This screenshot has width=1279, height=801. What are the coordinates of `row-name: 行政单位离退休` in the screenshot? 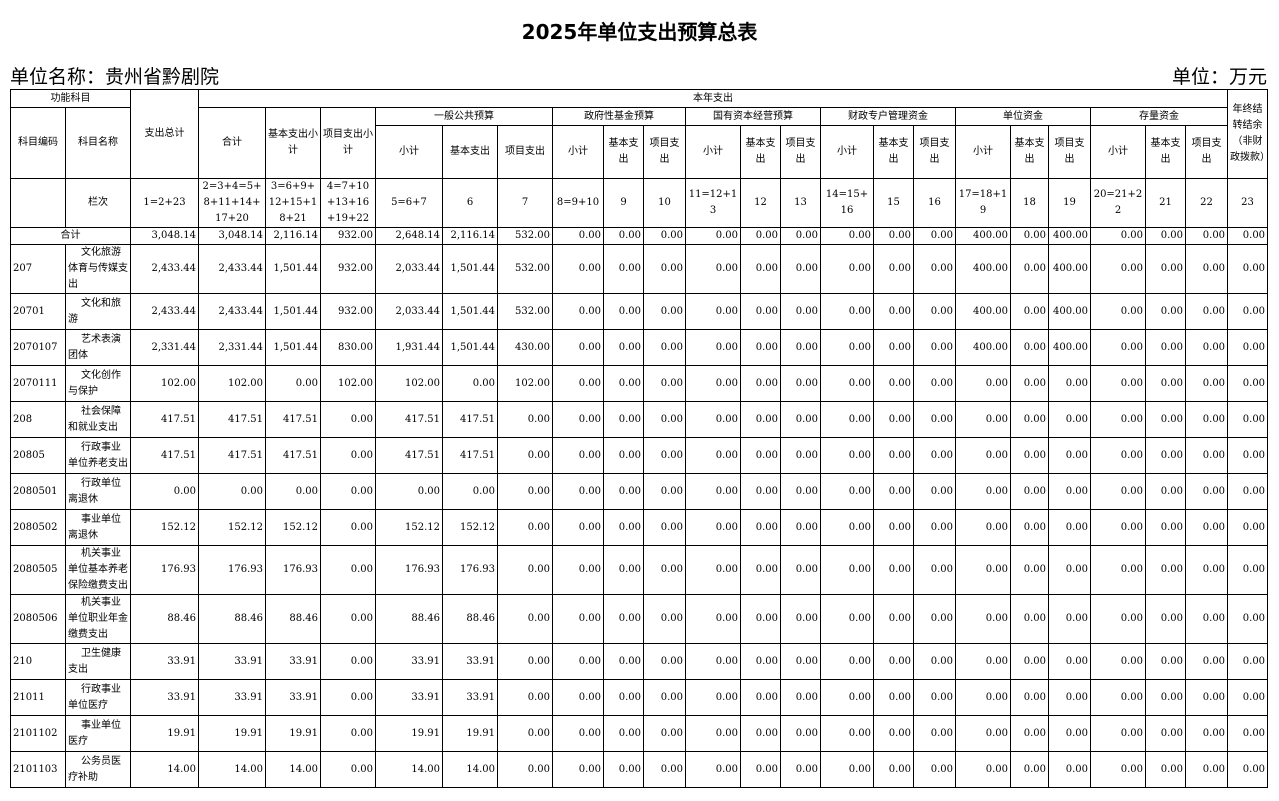 It's located at (98, 491).